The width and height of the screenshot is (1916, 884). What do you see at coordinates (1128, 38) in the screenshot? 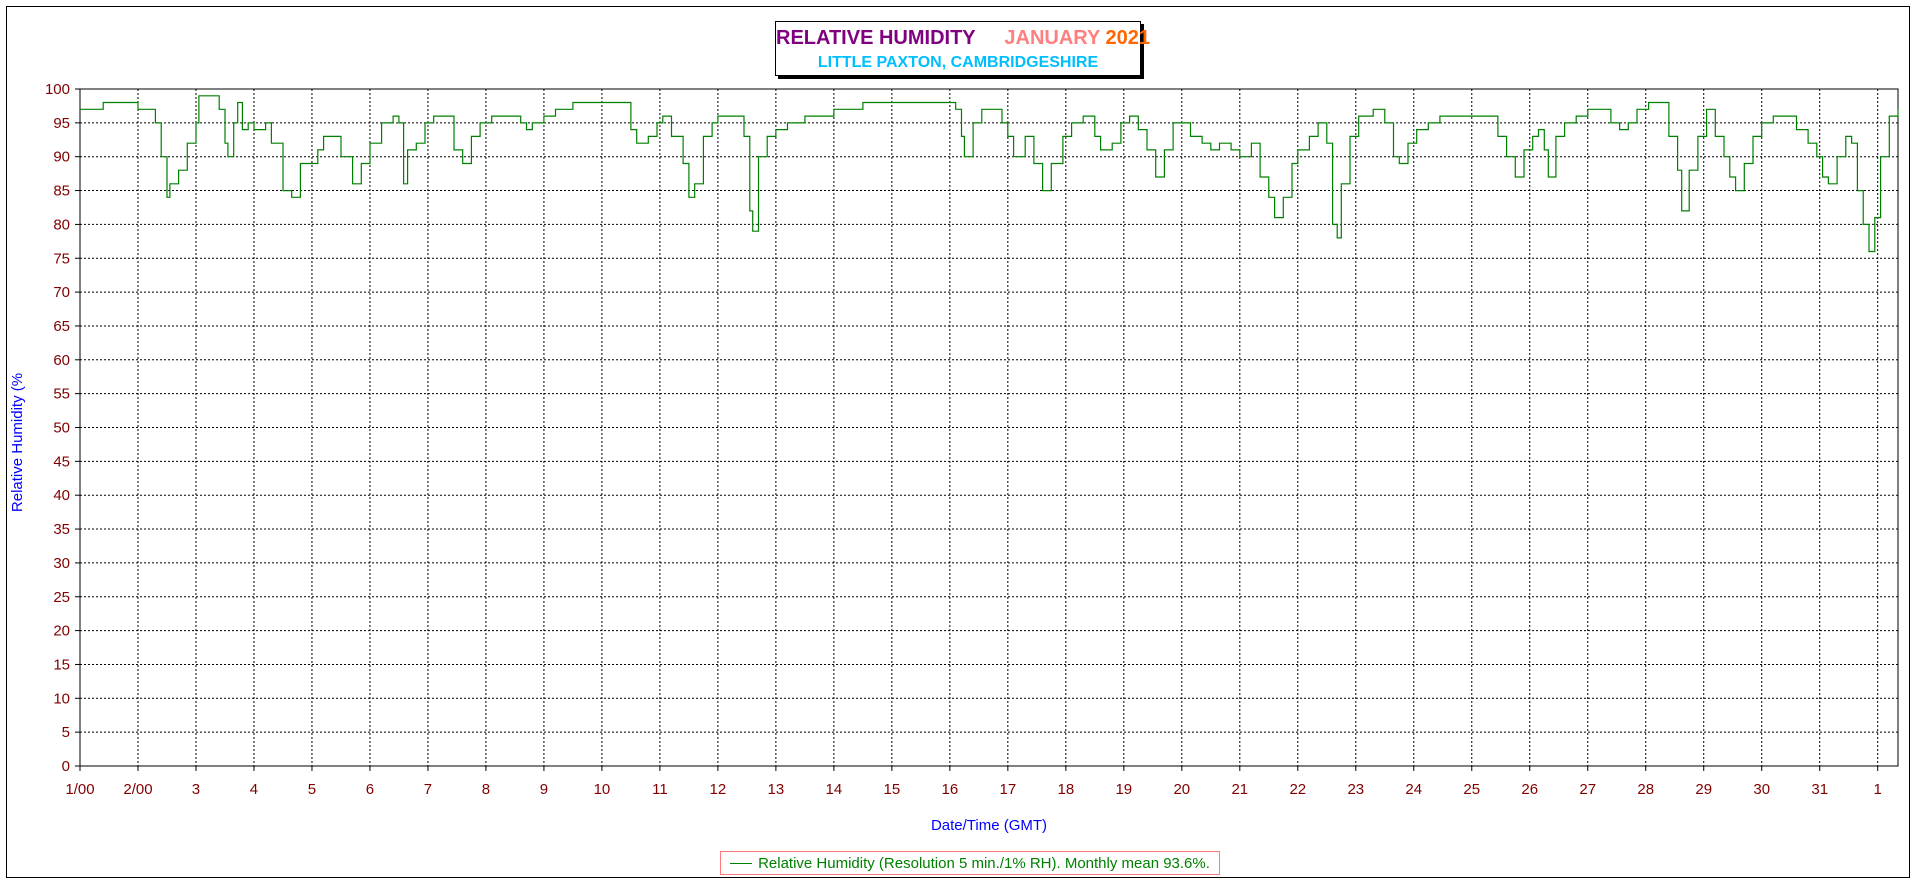
I see `title-year: 2021` at bounding box center [1128, 38].